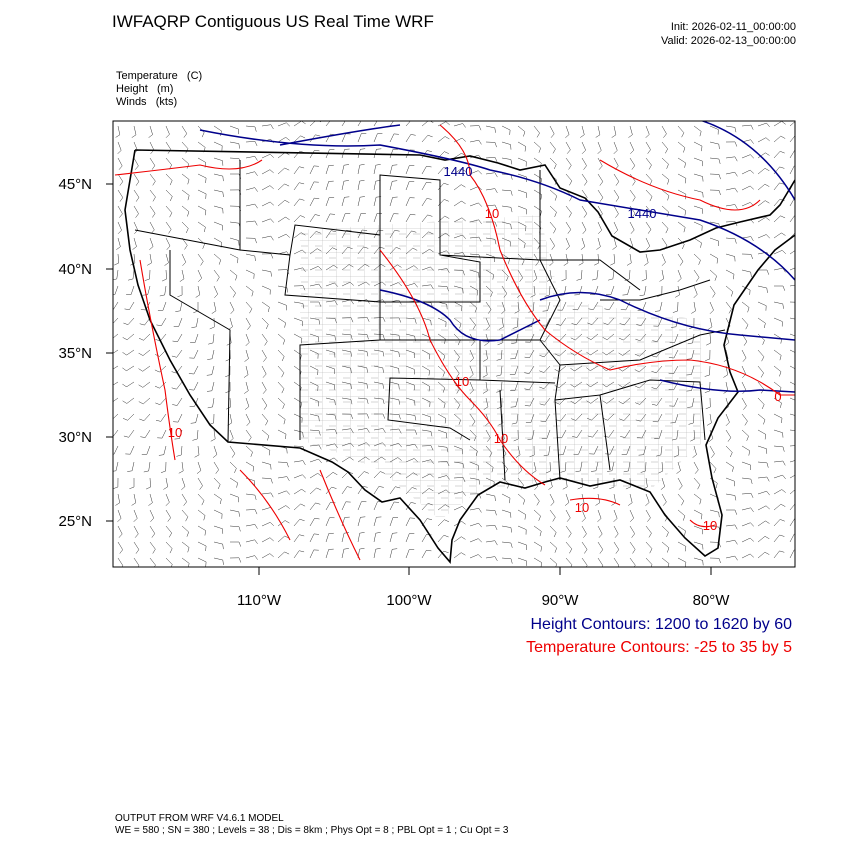  What do you see at coordinates (642, 213) in the screenshot?
I see `contour-label: 1440` at bounding box center [642, 213].